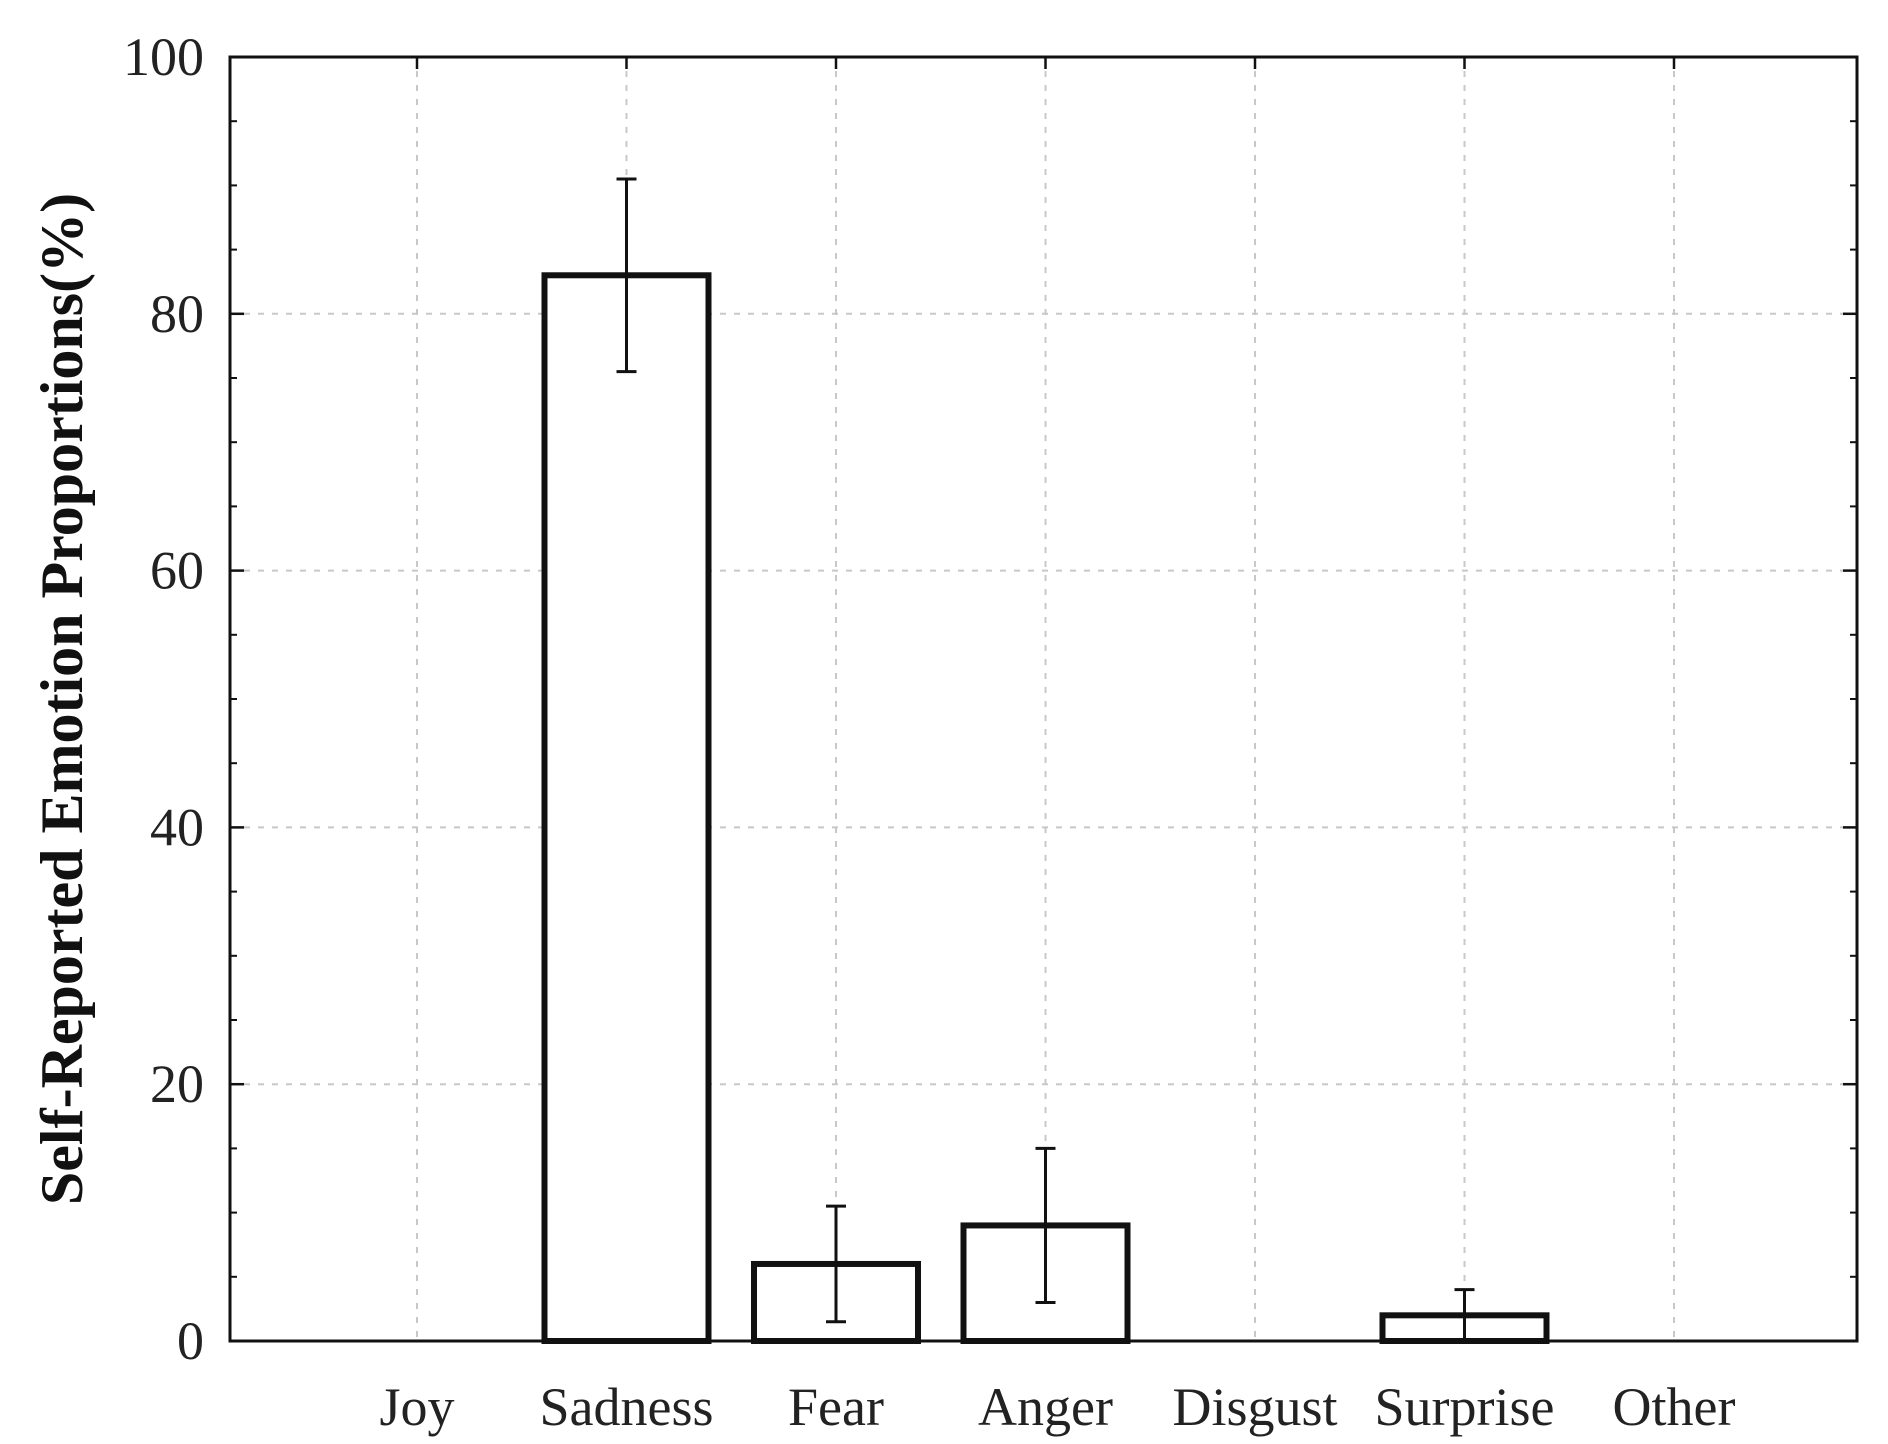 This screenshot has width=1888, height=1444. What do you see at coordinates (1254, 1407) in the screenshot?
I see `x-tick-label-disgust: Disgust` at bounding box center [1254, 1407].